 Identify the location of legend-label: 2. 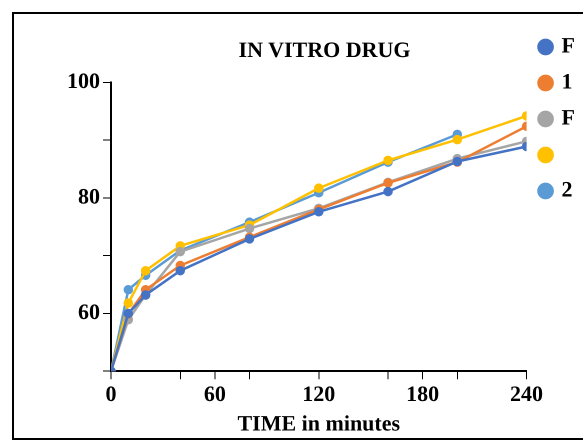
(567, 189).